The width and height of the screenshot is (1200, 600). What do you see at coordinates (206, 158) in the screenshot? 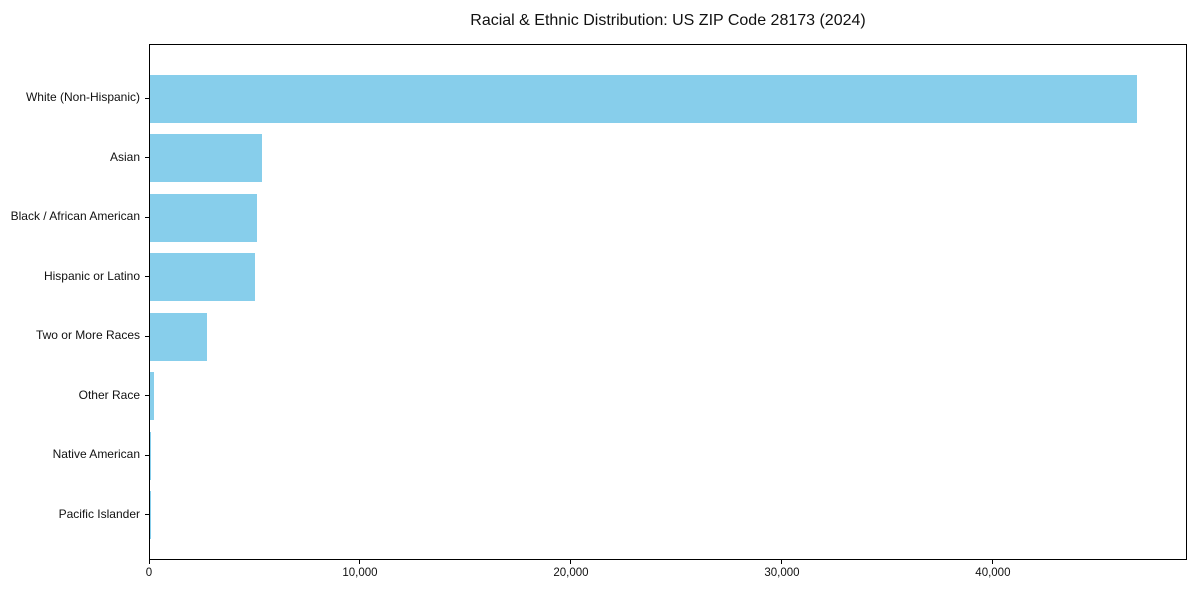
I see `bar-asian` at bounding box center [206, 158].